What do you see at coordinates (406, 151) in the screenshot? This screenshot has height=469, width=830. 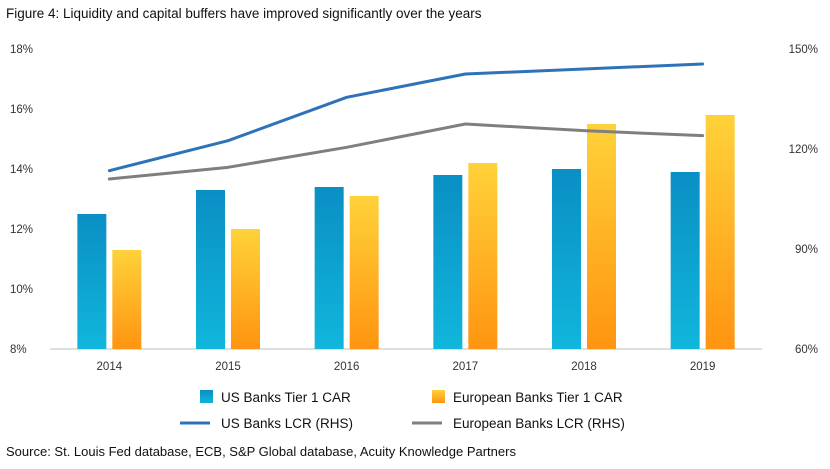 I see `eu-lcr-line` at bounding box center [406, 151].